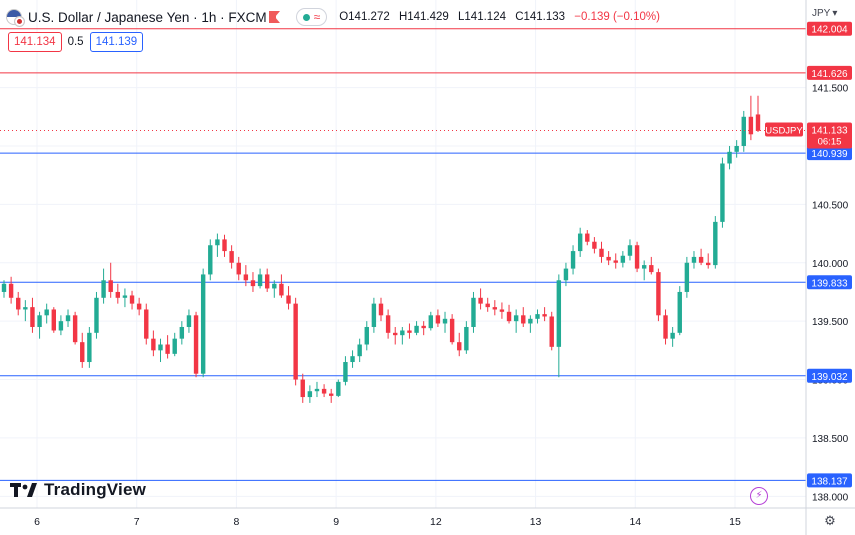 The height and width of the screenshot is (535, 855). Describe the element at coordinates (829, 154) in the screenshot. I see `line-price-label: 140.939` at that location.